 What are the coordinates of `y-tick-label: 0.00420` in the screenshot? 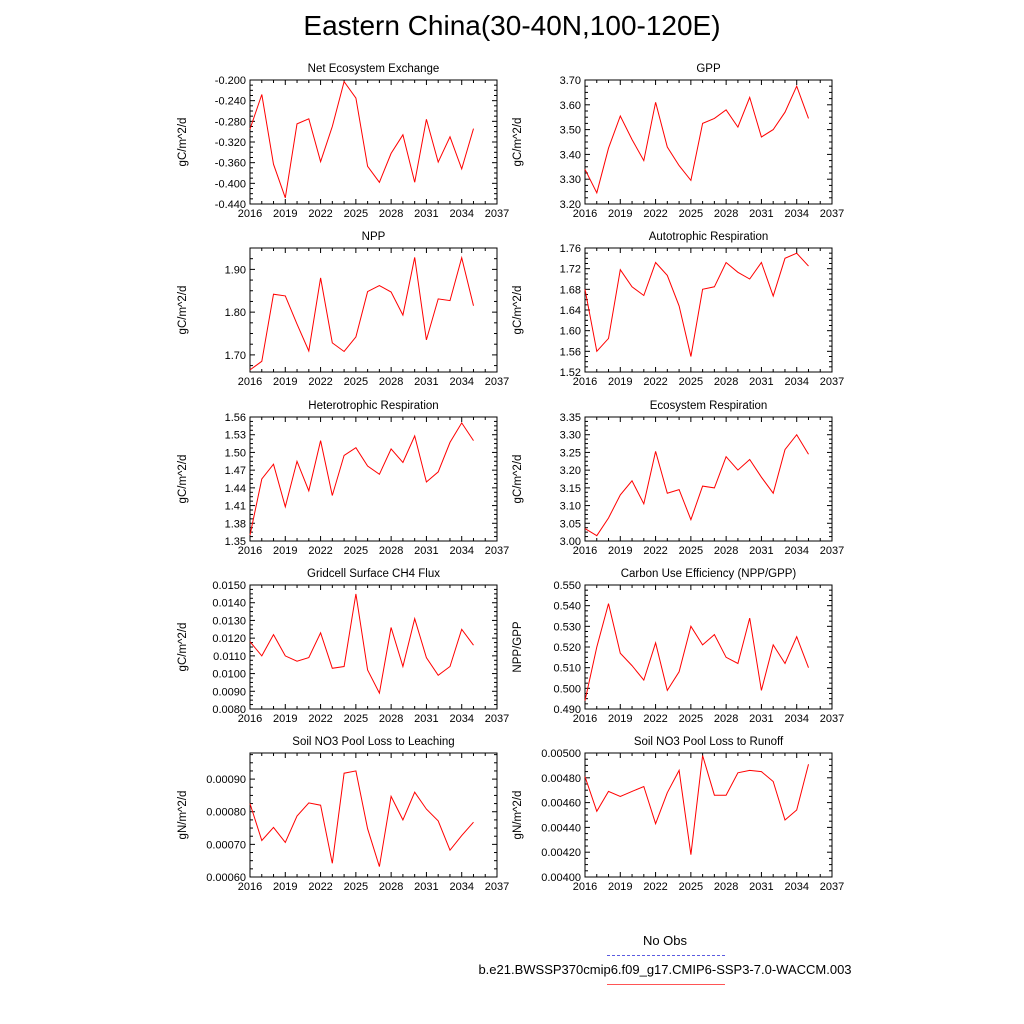 It's located at (561, 853).